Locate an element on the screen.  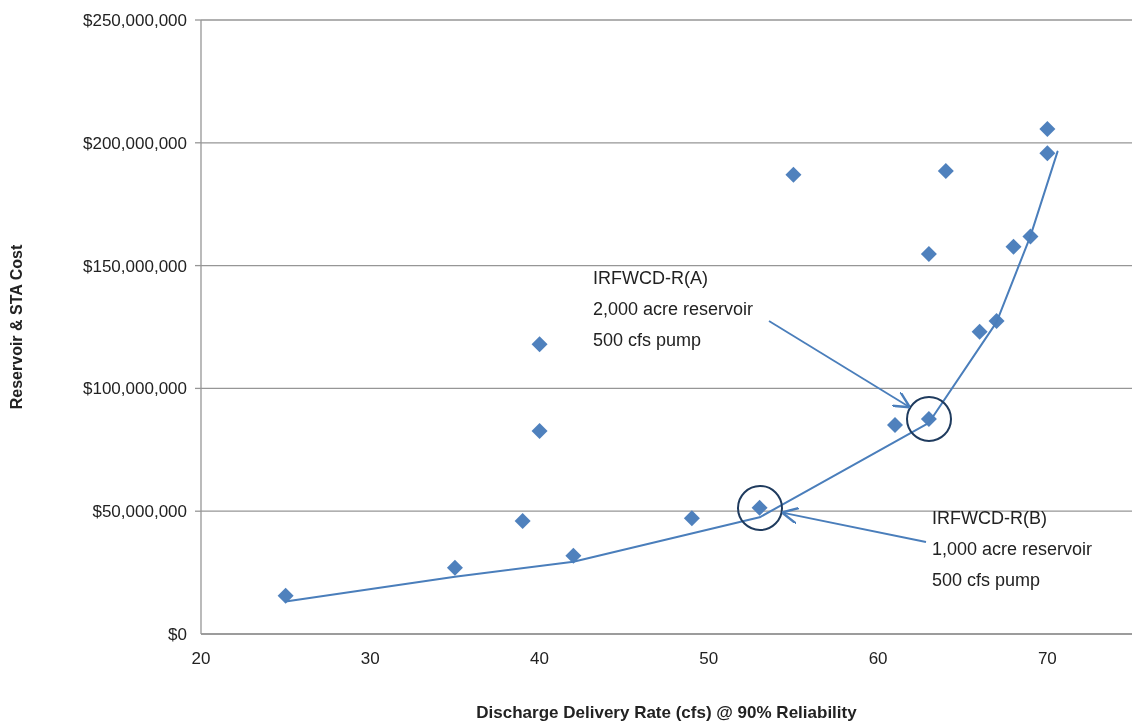
x-tick-label: 70 is located at coordinates (1047, 658).